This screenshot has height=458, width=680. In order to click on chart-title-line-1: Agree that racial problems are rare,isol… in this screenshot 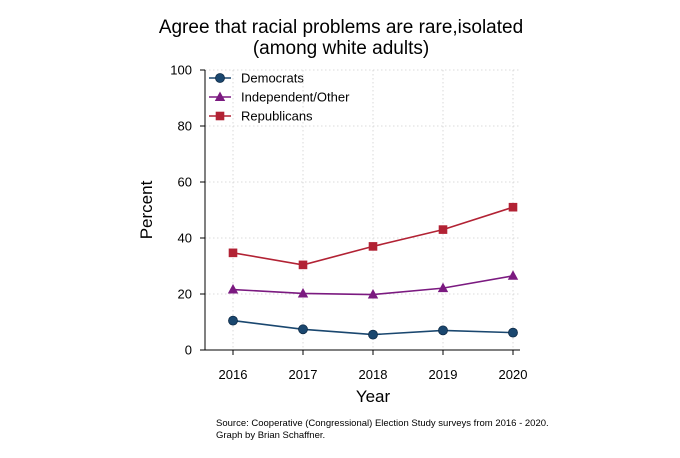, I will do `click(341, 27)`.